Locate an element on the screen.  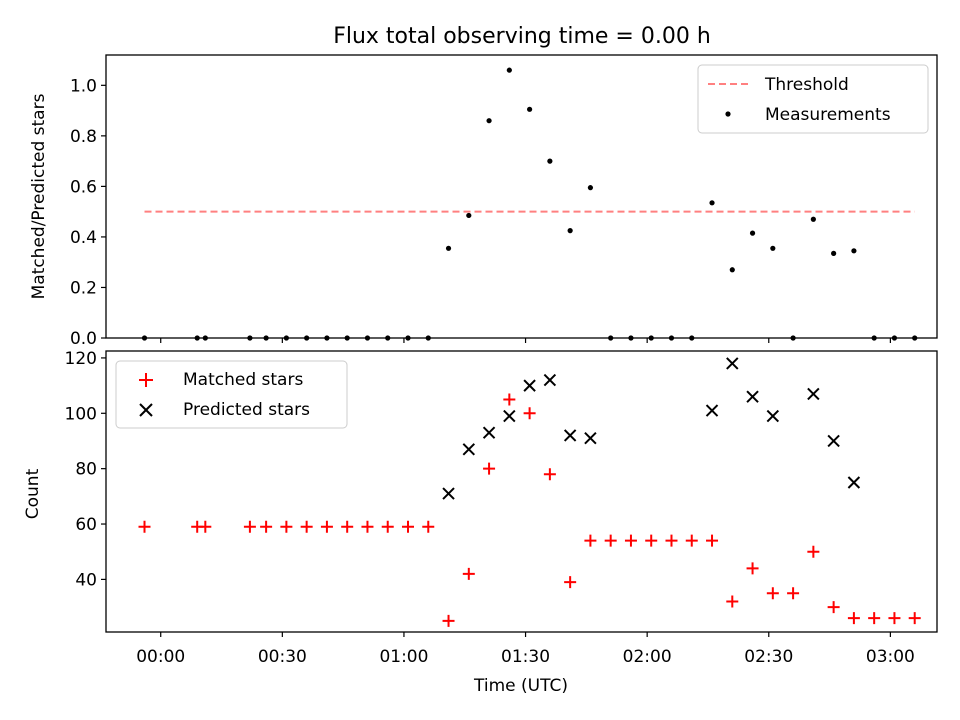
y-tick-label: 0.2 is located at coordinates (83, 288).